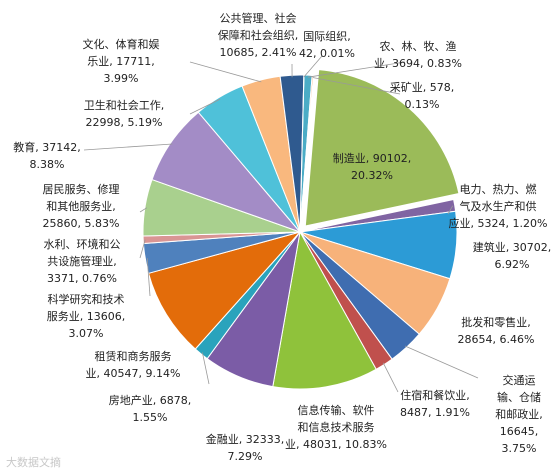 This screenshot has width=560, height=474. What do you see at coordinates (133, 373) in the screenshot?
I see `slice-label-line: 业, 40547, 9.14%` at bounding box center [133, 373].